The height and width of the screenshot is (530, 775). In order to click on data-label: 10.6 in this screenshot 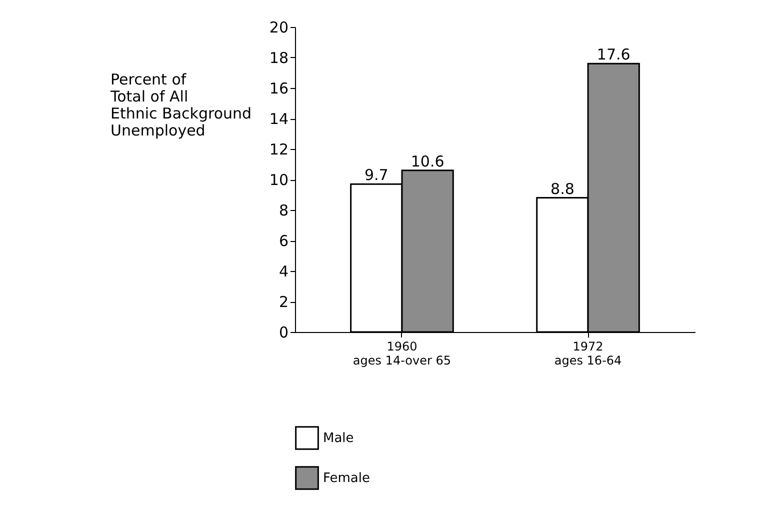, I will do `click(427, 161)`.